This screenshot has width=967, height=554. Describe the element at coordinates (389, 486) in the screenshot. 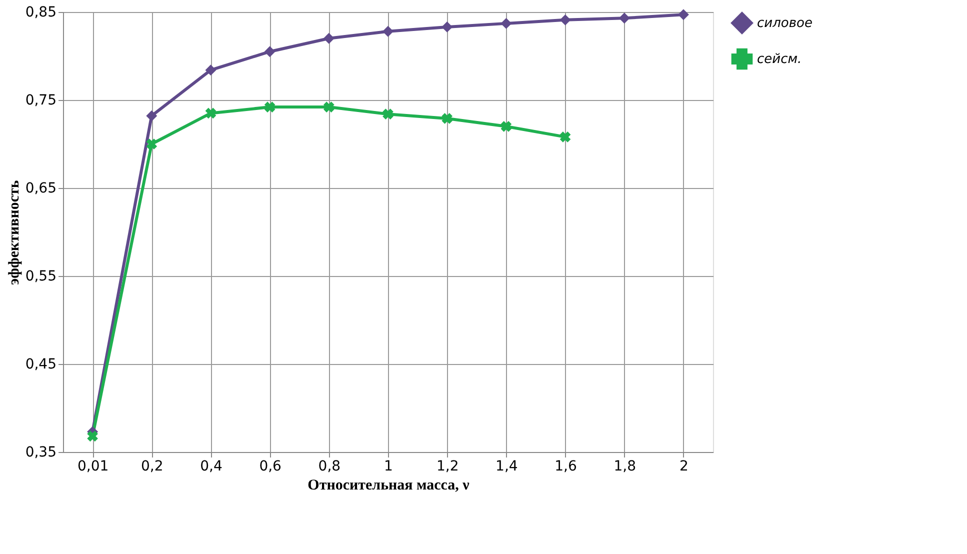

I see `x-axis-title: Относительная масса, ν` at that location.